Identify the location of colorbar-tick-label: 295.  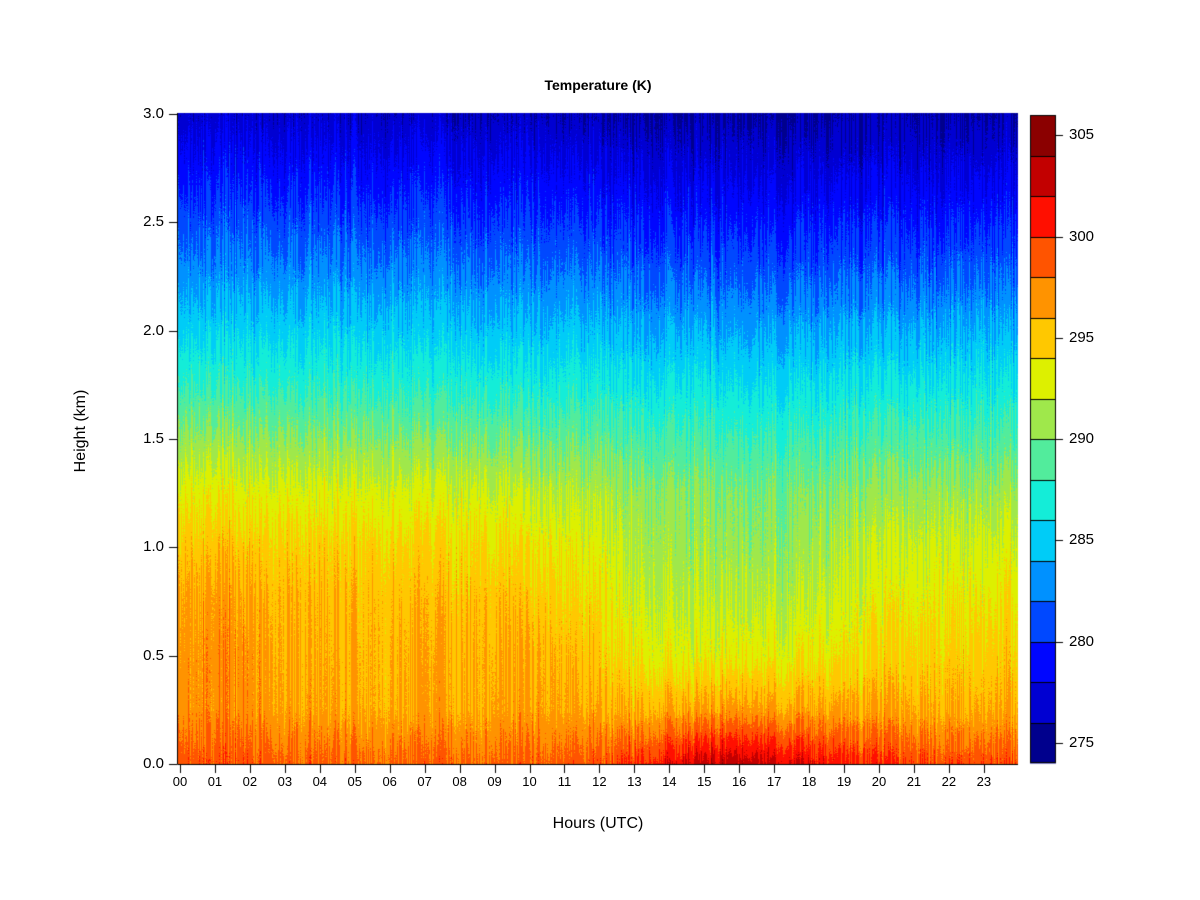
(1082, 337).